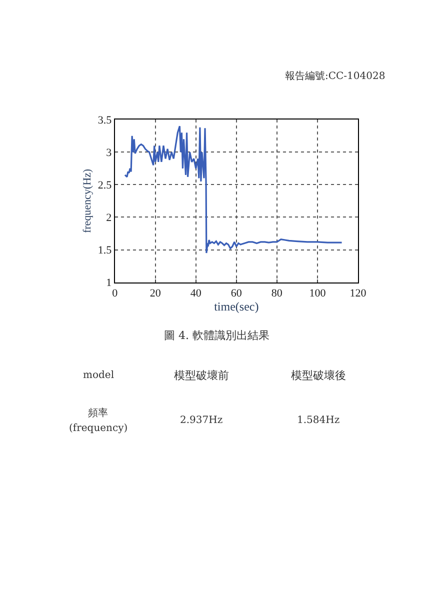  Describe the element at coordinates (105, 250) in the screenshot. I see `y-tick-label: 1.5` at that location.